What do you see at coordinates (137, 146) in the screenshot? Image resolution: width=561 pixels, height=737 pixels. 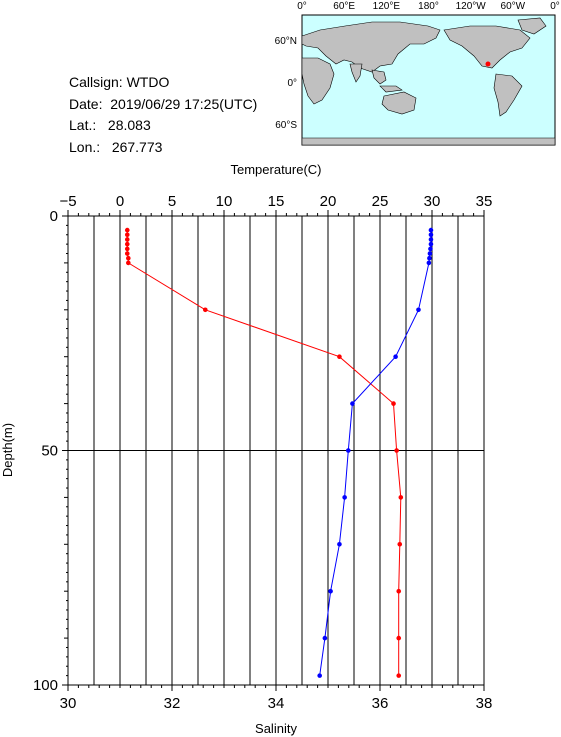 I see `lon-value: 267.773` at bounding box center [137, 146].